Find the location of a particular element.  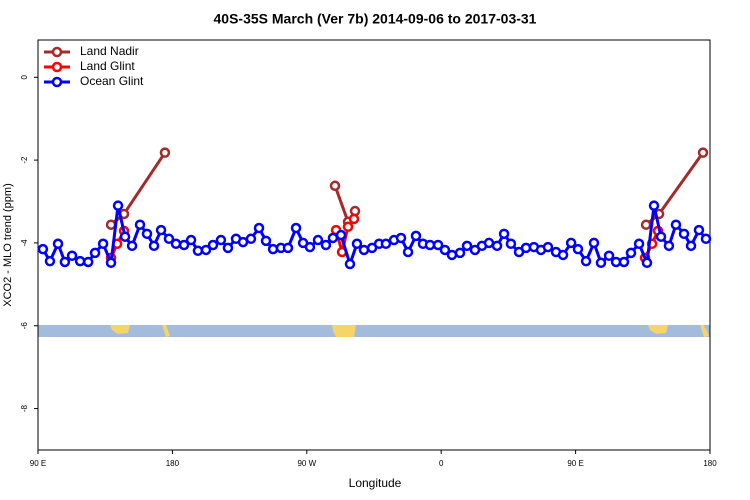

map-strip is located at coordinates (374, 331).